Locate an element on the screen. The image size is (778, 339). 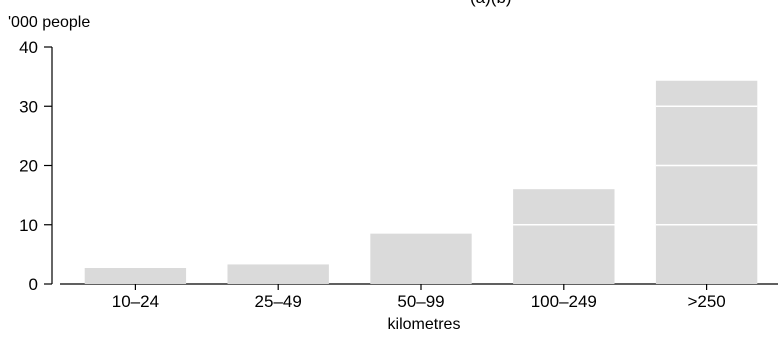
y-tick-label: 10 is located at coordinates (28, 225).